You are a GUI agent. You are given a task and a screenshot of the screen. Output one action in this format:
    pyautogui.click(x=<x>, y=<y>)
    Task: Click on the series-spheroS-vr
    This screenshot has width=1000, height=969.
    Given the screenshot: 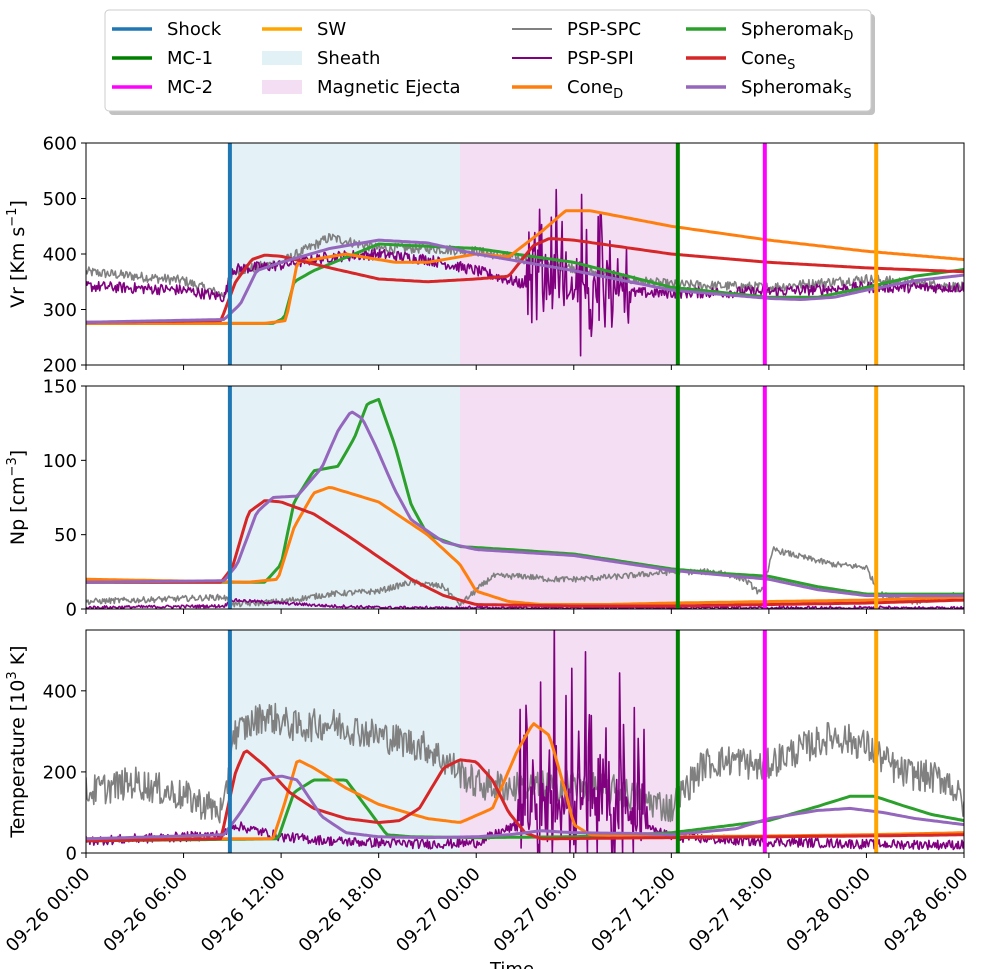 What is the action you would take?
    pyautogui.click(x=525, y=281)
    